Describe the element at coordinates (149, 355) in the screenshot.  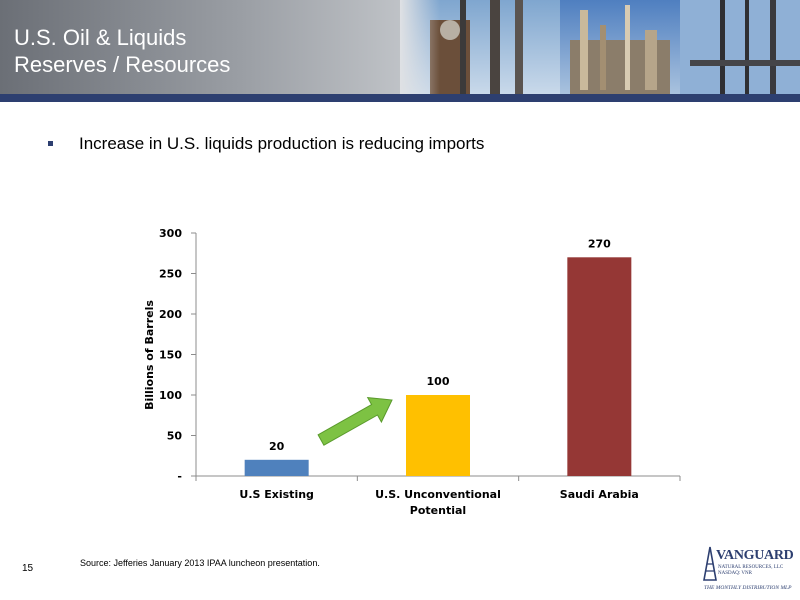
I see `y-axis-label: Billions of Barrels` at that location.